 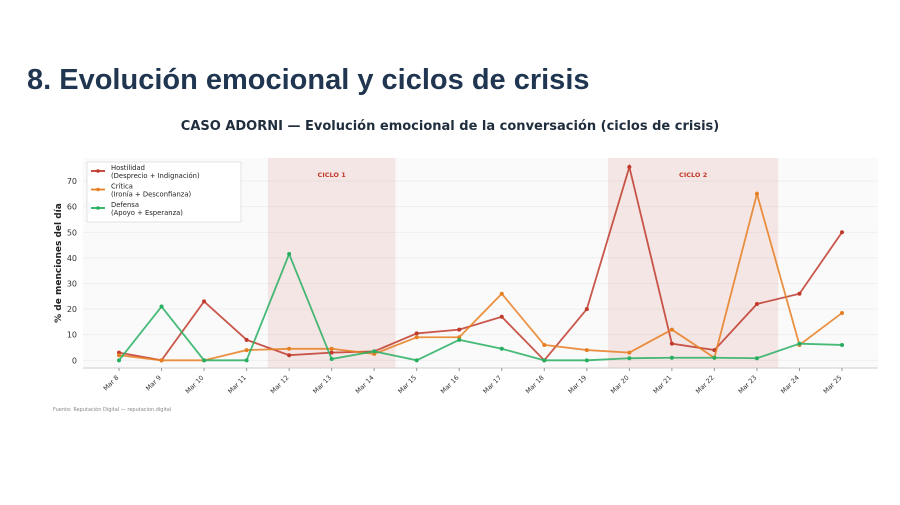 I want to click on x-tick-label: Mar 9, so click(x=153, y=383).